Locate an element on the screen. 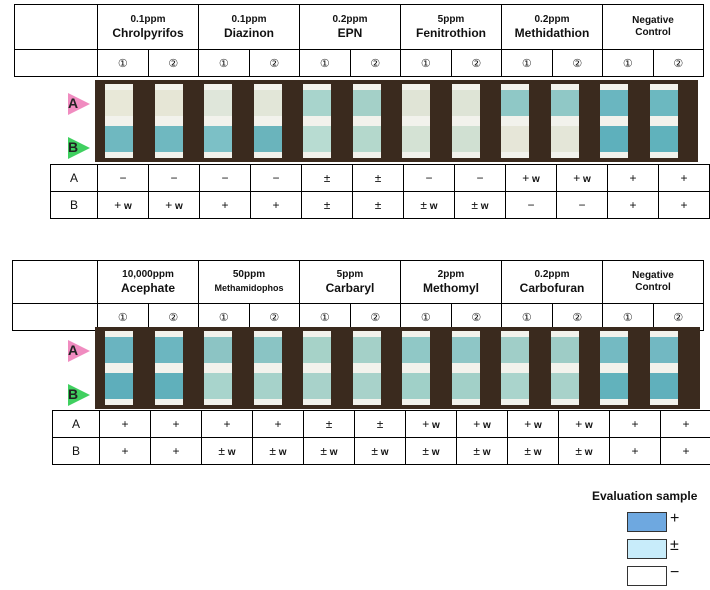 This screenshot has height=590, width=710. compound-header-cell: 0.1ppm Diazinon is located at coordinates (249, 27).